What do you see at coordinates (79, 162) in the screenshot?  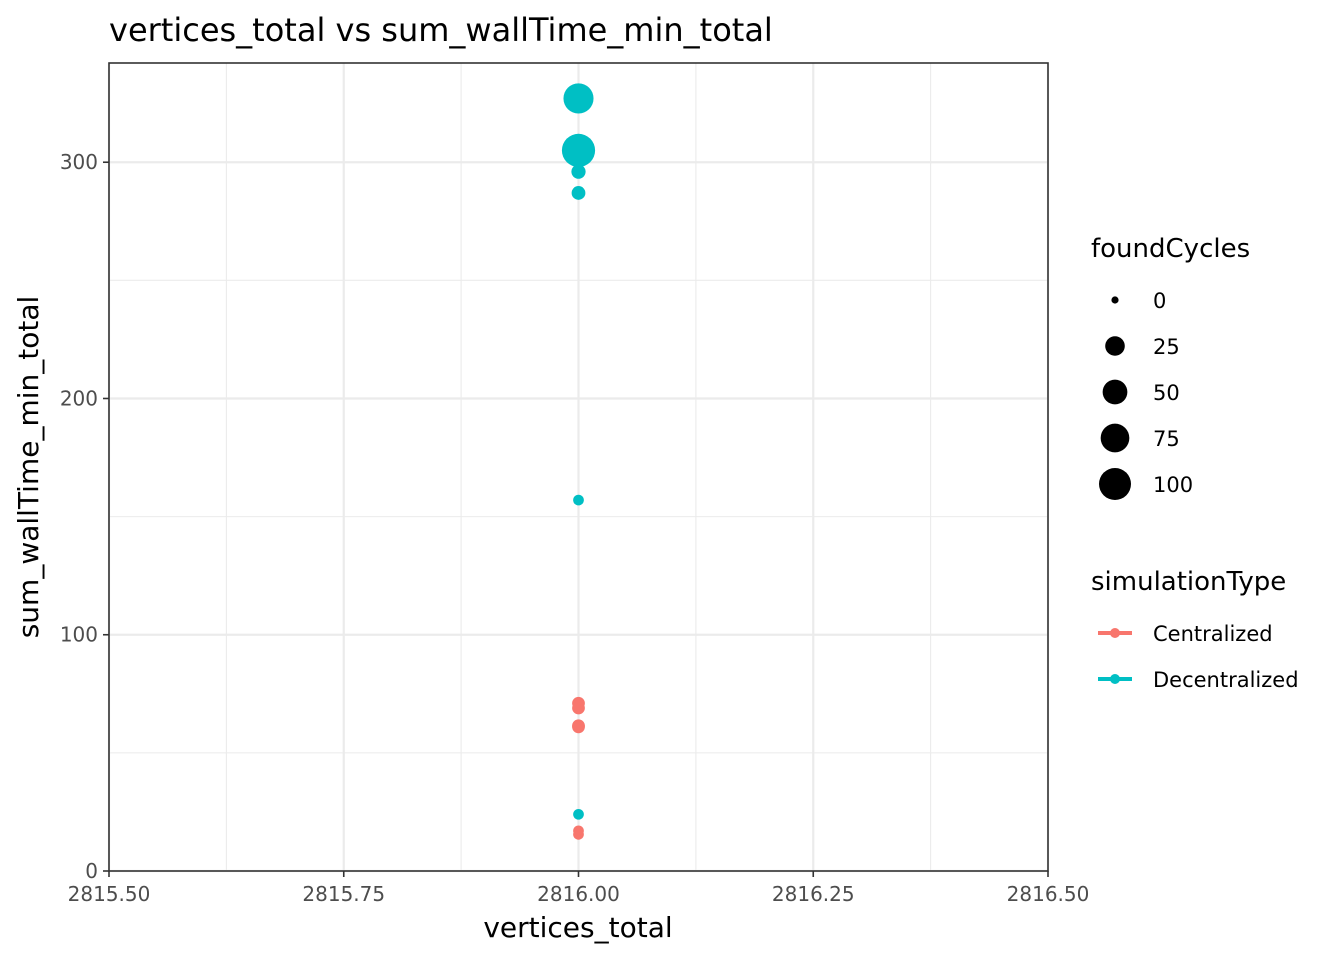 I see `y-tick-label: 300` at bounding box center [79, 162].